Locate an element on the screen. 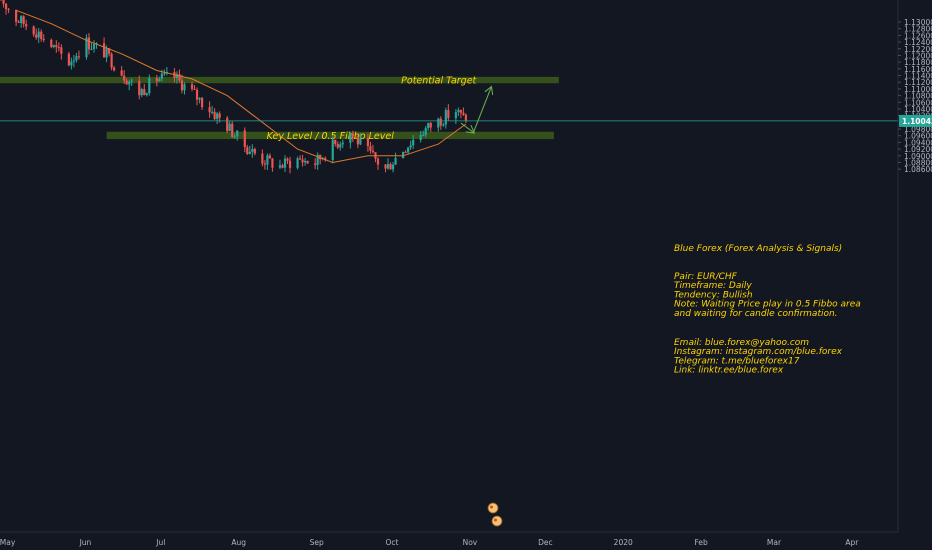 This screenshot has height=550, width=932. x-tick-label: 2020 is located at coordinates (623, 542).